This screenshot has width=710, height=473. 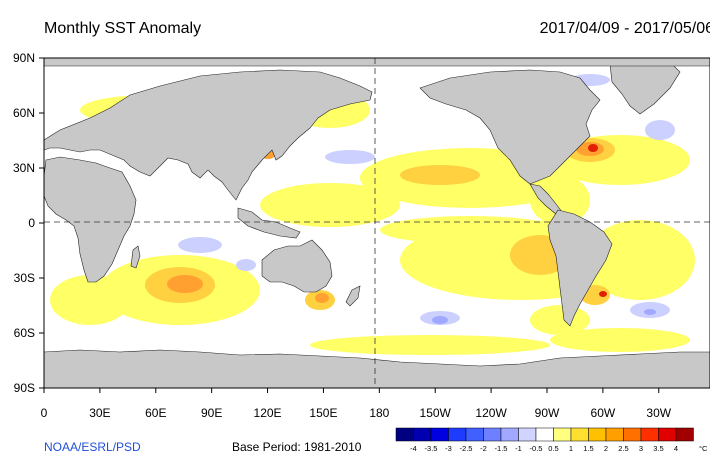 What do you see at coordinates (676, 448) in the screenshot?
I see `colorbar-label: 4` at bounding box center [676, 448].